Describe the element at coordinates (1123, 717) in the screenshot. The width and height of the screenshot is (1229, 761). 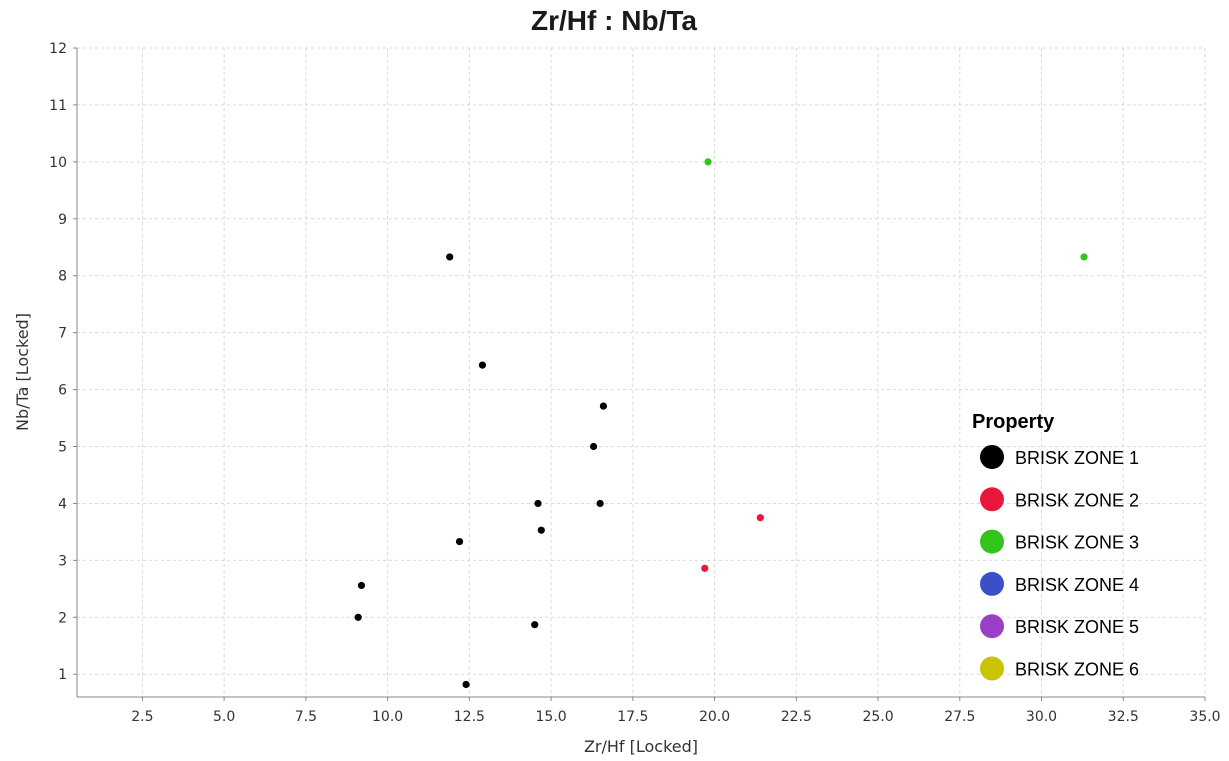
I see `x-tick-label: 32.5` at that location.